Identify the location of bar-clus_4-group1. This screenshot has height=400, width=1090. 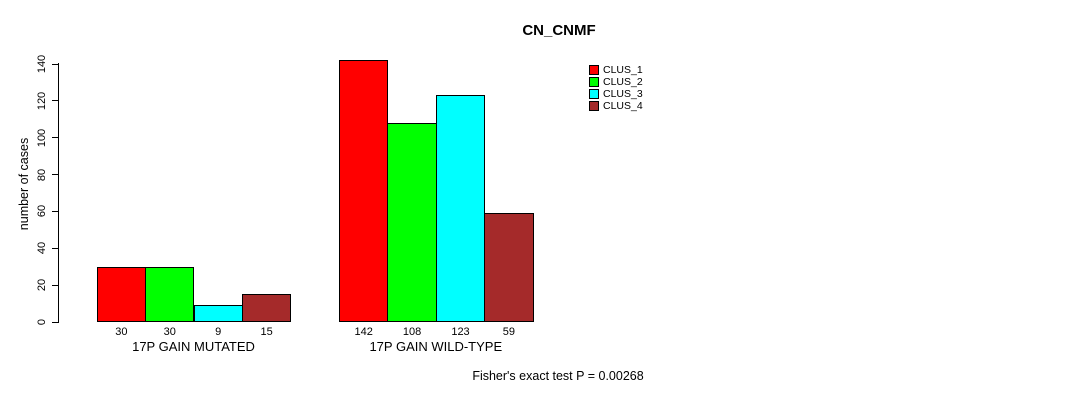
(266, 308).